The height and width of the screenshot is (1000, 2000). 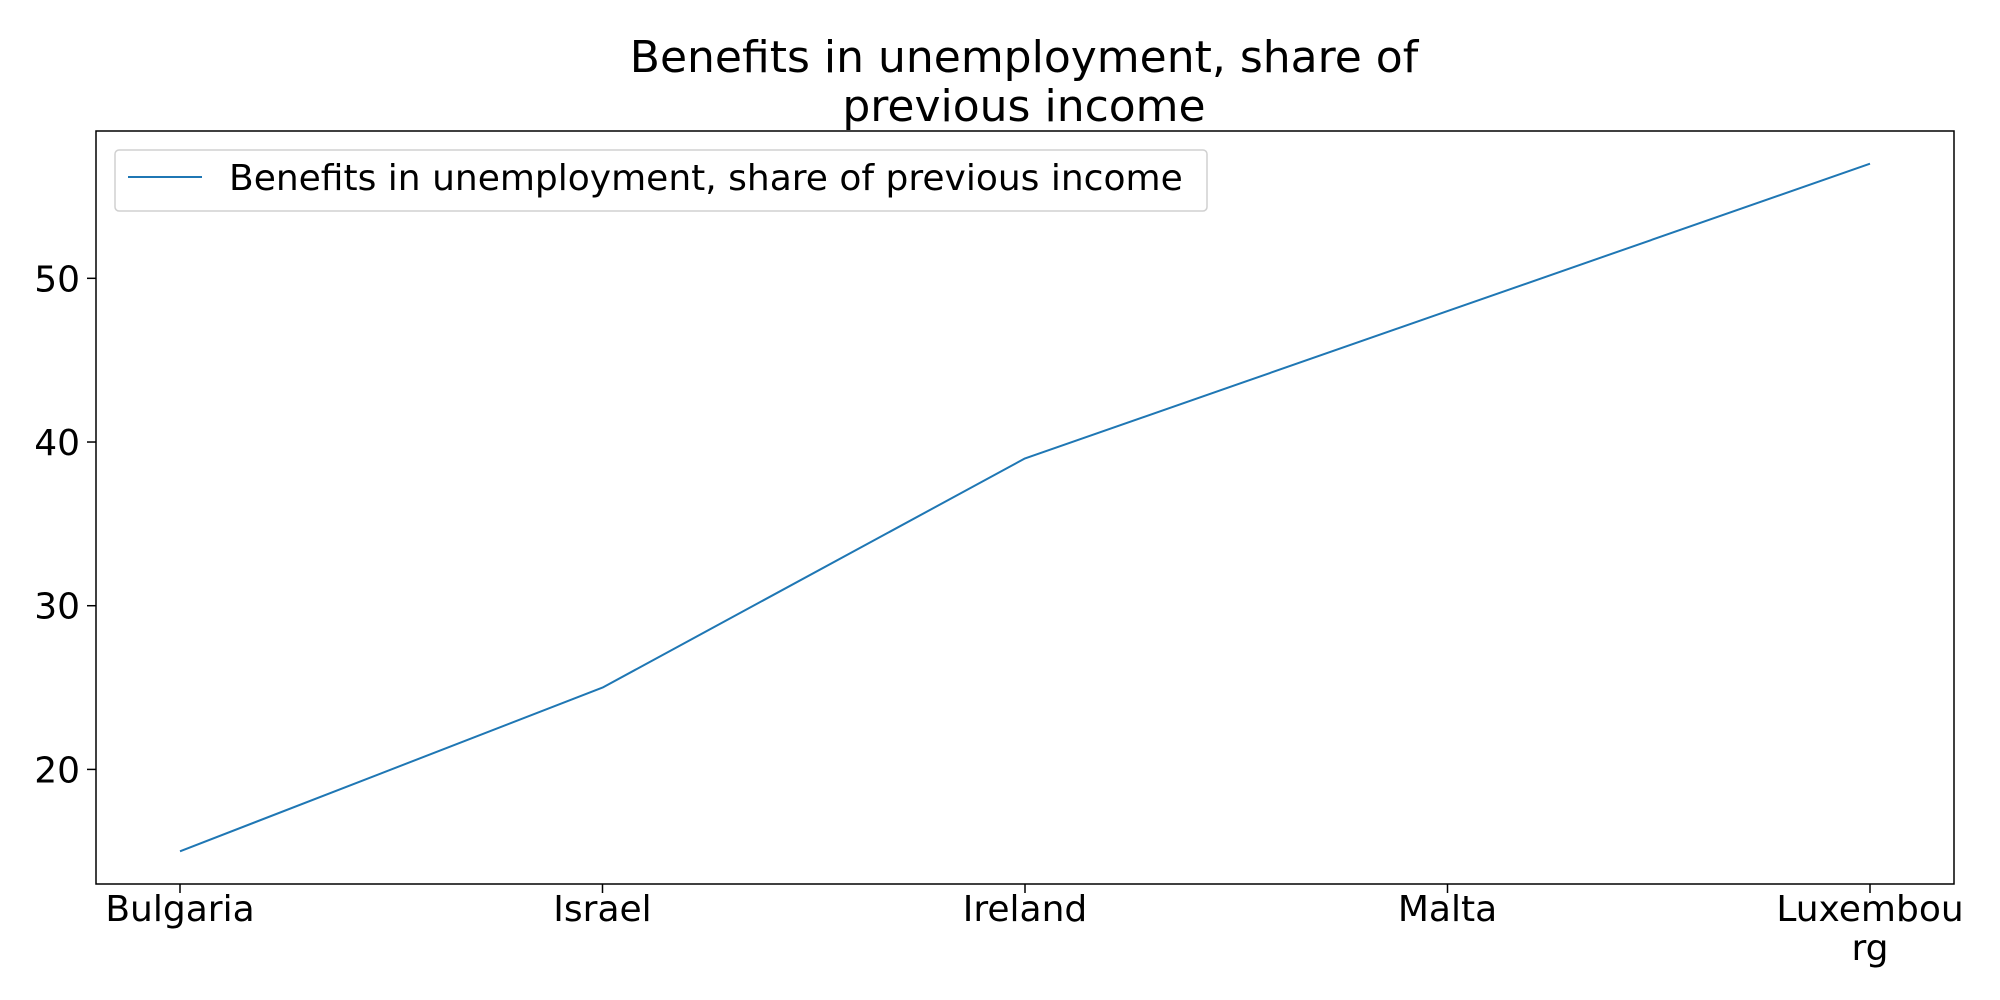 I want to click on x-tick-label: Israel, so click(x=602, y=909).